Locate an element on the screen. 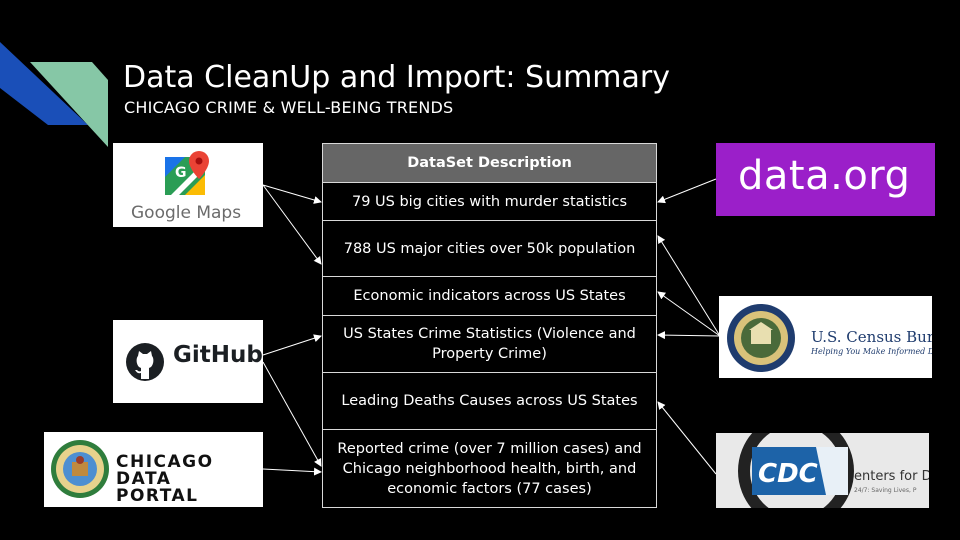 The width and height of the screenshot is (960, 540). github-label: GitHub is located at coordinates (218, 355).